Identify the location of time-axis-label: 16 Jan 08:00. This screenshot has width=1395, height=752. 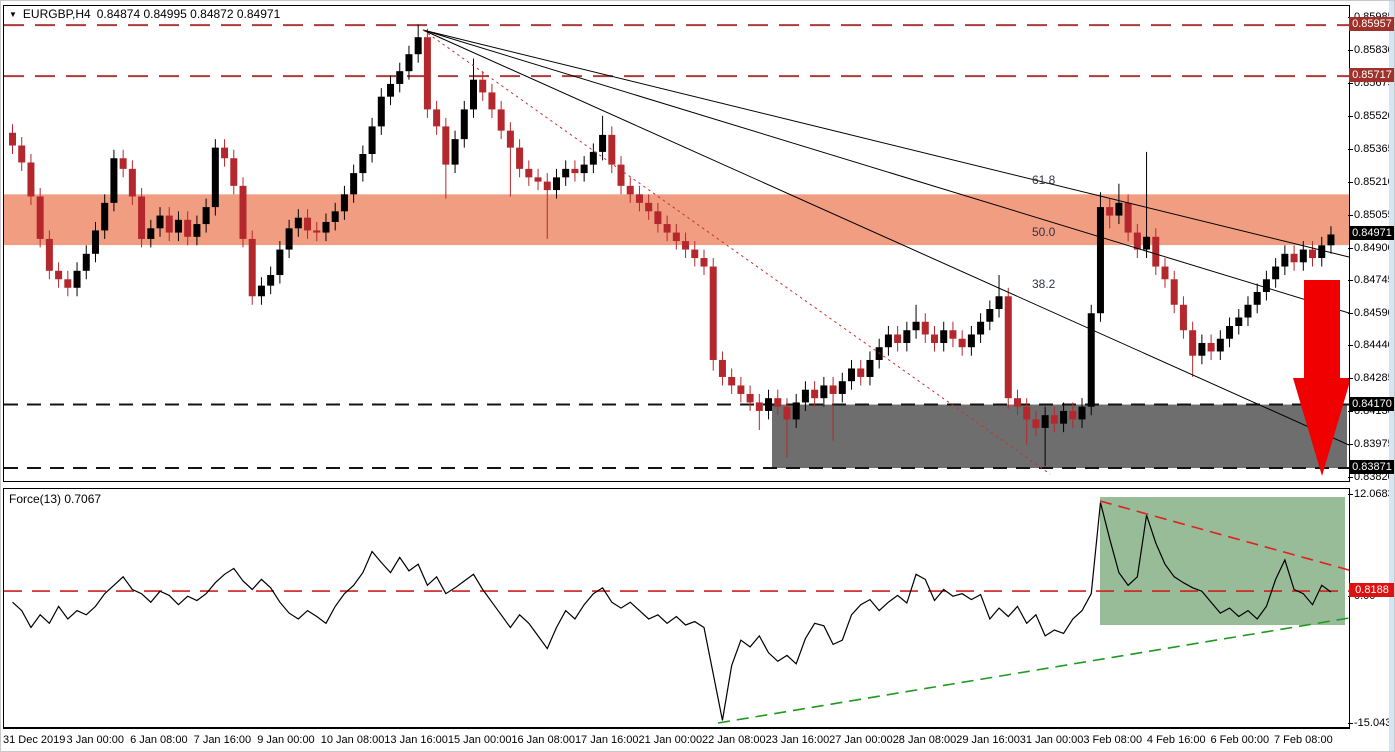
(543, 740).